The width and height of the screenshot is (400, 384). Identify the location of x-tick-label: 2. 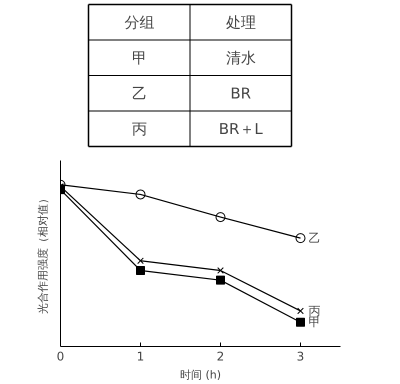
(220, 357).